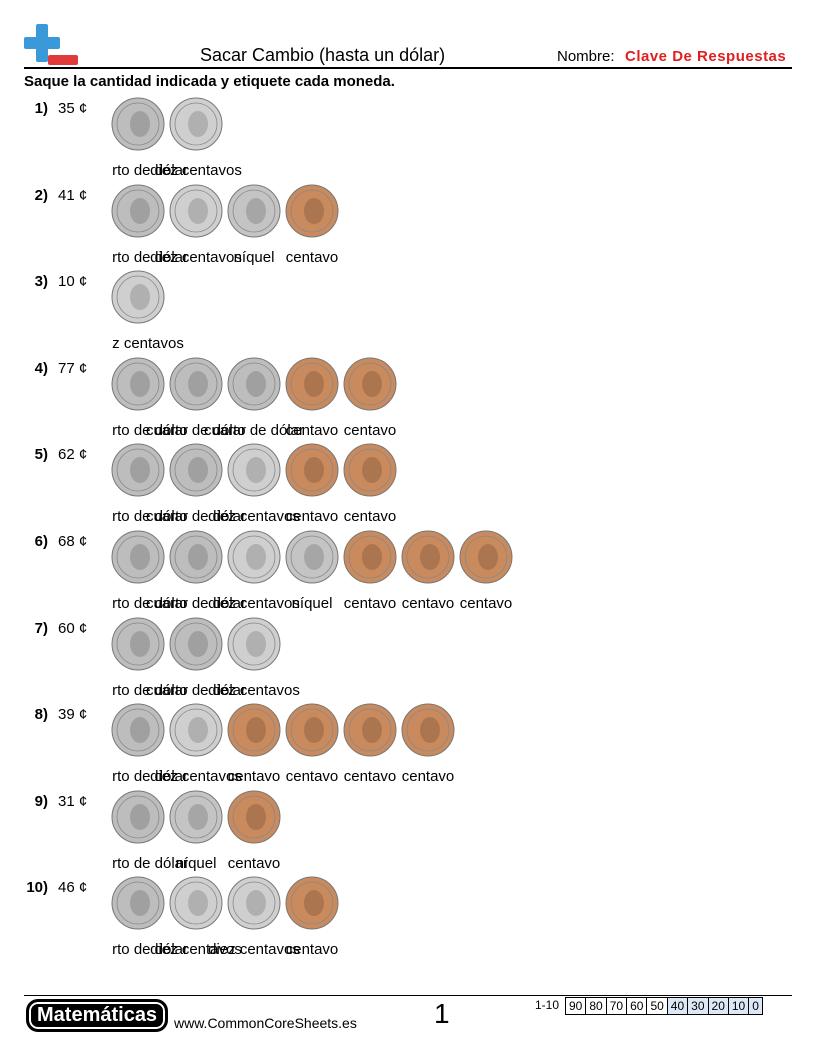  I want to click on problem-number: 4), so click(41, 368).